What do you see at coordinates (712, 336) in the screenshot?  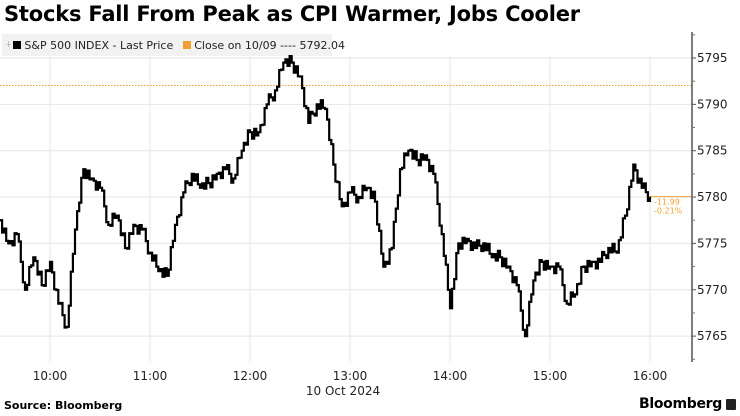 I see `svg-text: 5765` at bounding box center [712, 336].